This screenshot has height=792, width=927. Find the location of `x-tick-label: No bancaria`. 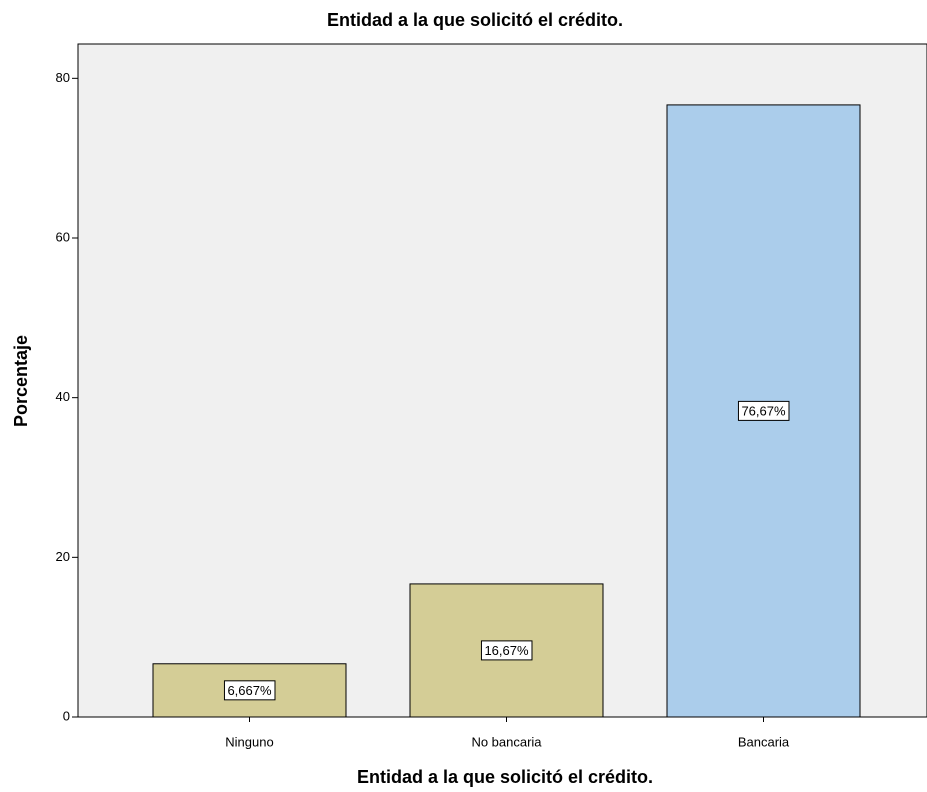

x-tick-label: No bancaria is located at coordinates (506, 741).